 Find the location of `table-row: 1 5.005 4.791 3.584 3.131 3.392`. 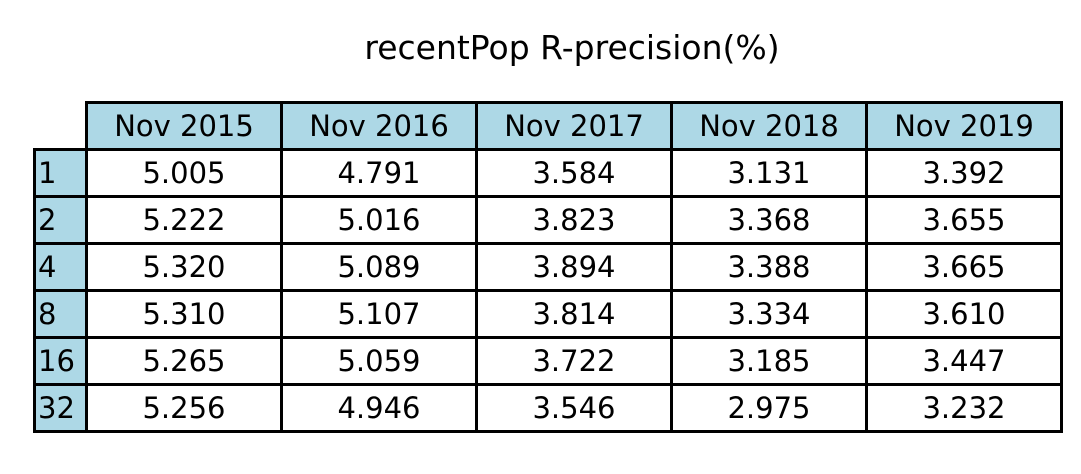

table-row: 1 5.005 4.791 3.584 3.131 3.392 is located at coordinates (548, 173).